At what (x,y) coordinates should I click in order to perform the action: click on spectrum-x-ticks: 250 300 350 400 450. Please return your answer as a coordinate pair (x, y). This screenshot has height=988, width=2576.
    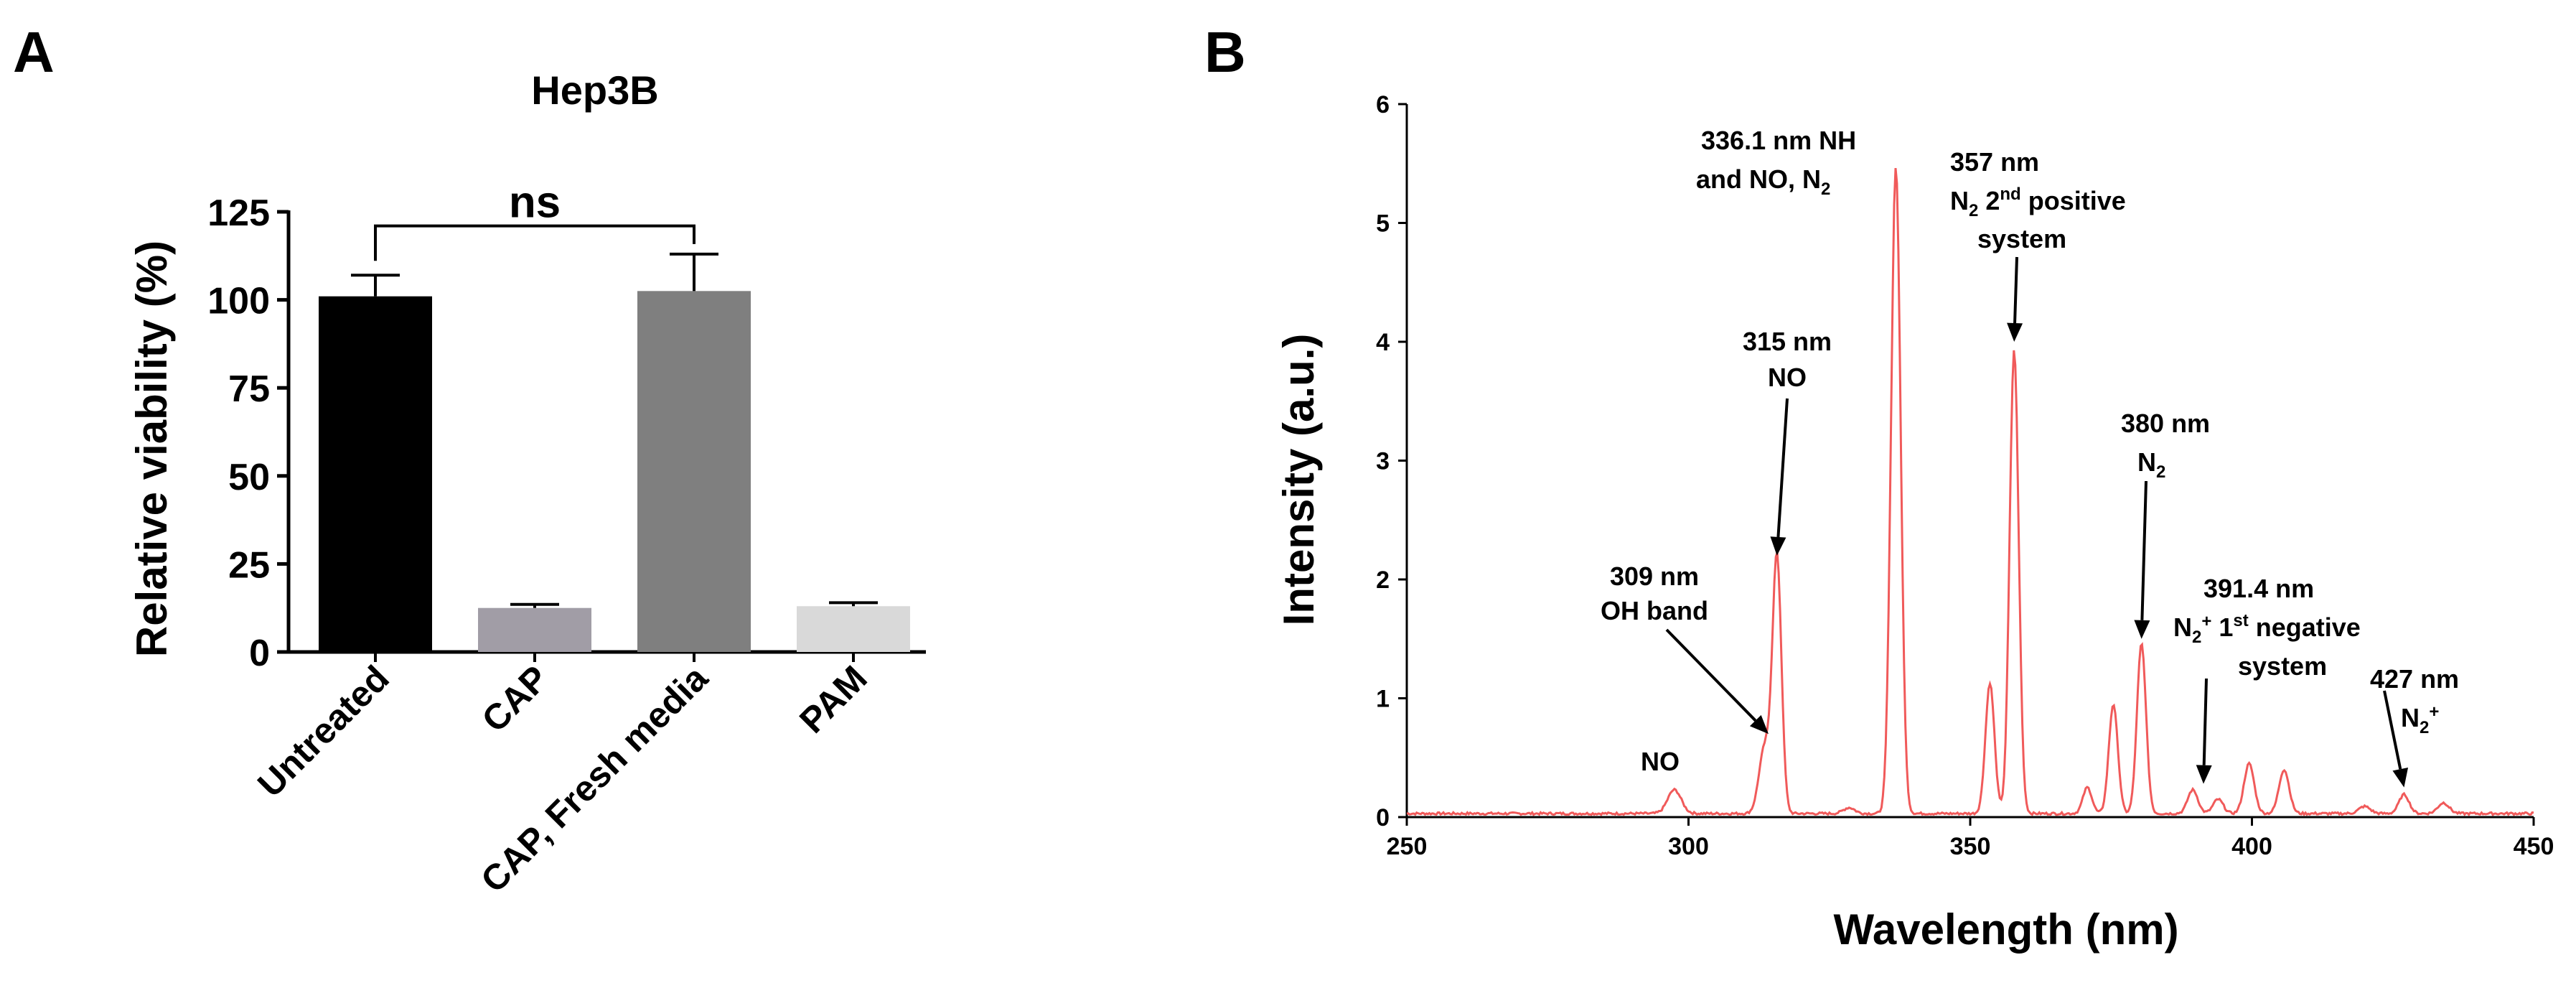
    Looking at the image, I should click on (1971, 839).